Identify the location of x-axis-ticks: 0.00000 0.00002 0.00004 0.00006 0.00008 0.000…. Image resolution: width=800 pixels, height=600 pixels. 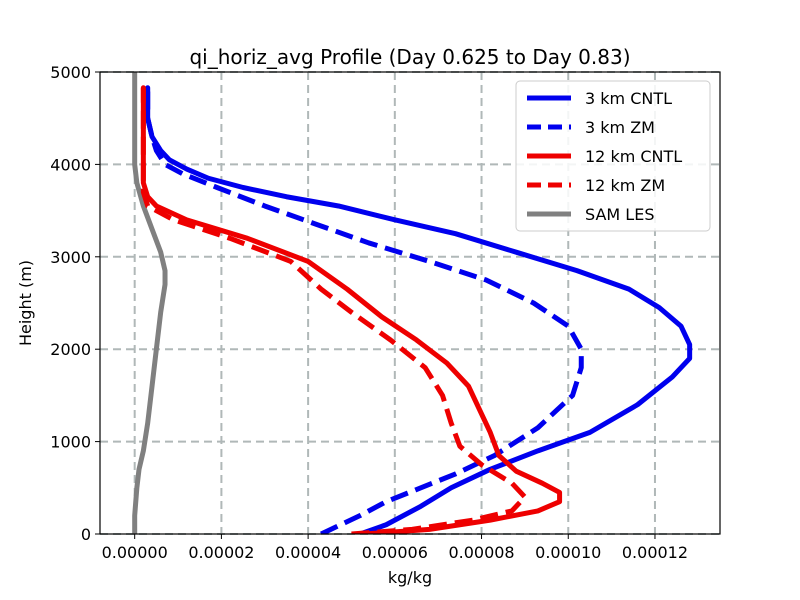
(395, 548).